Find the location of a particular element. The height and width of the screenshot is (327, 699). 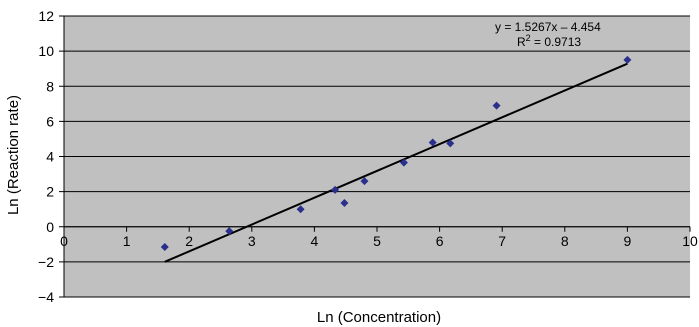

x-axis-ticks: 0 1 2 3 4 5 6 7 8 9 10 is located at coordinates (379, 237).